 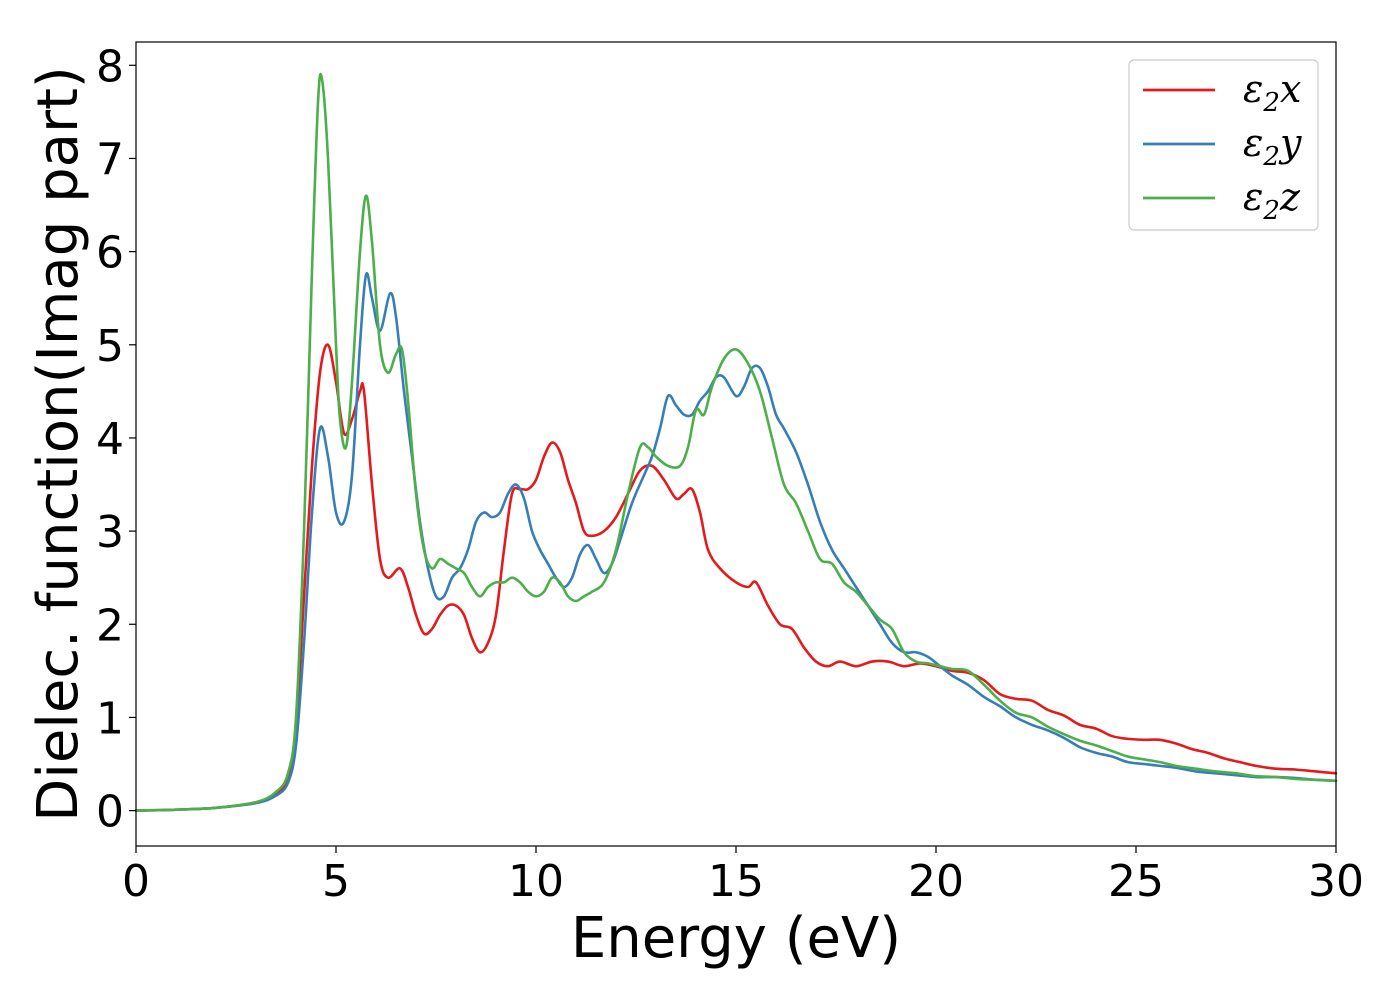 I want to click on y-tick-label: 6, so click(x=110, y=253).